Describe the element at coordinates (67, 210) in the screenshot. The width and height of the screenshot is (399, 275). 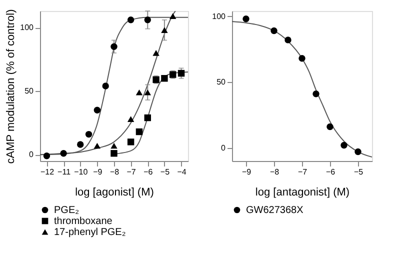
I see `legend-label: PGE₂` at that location.